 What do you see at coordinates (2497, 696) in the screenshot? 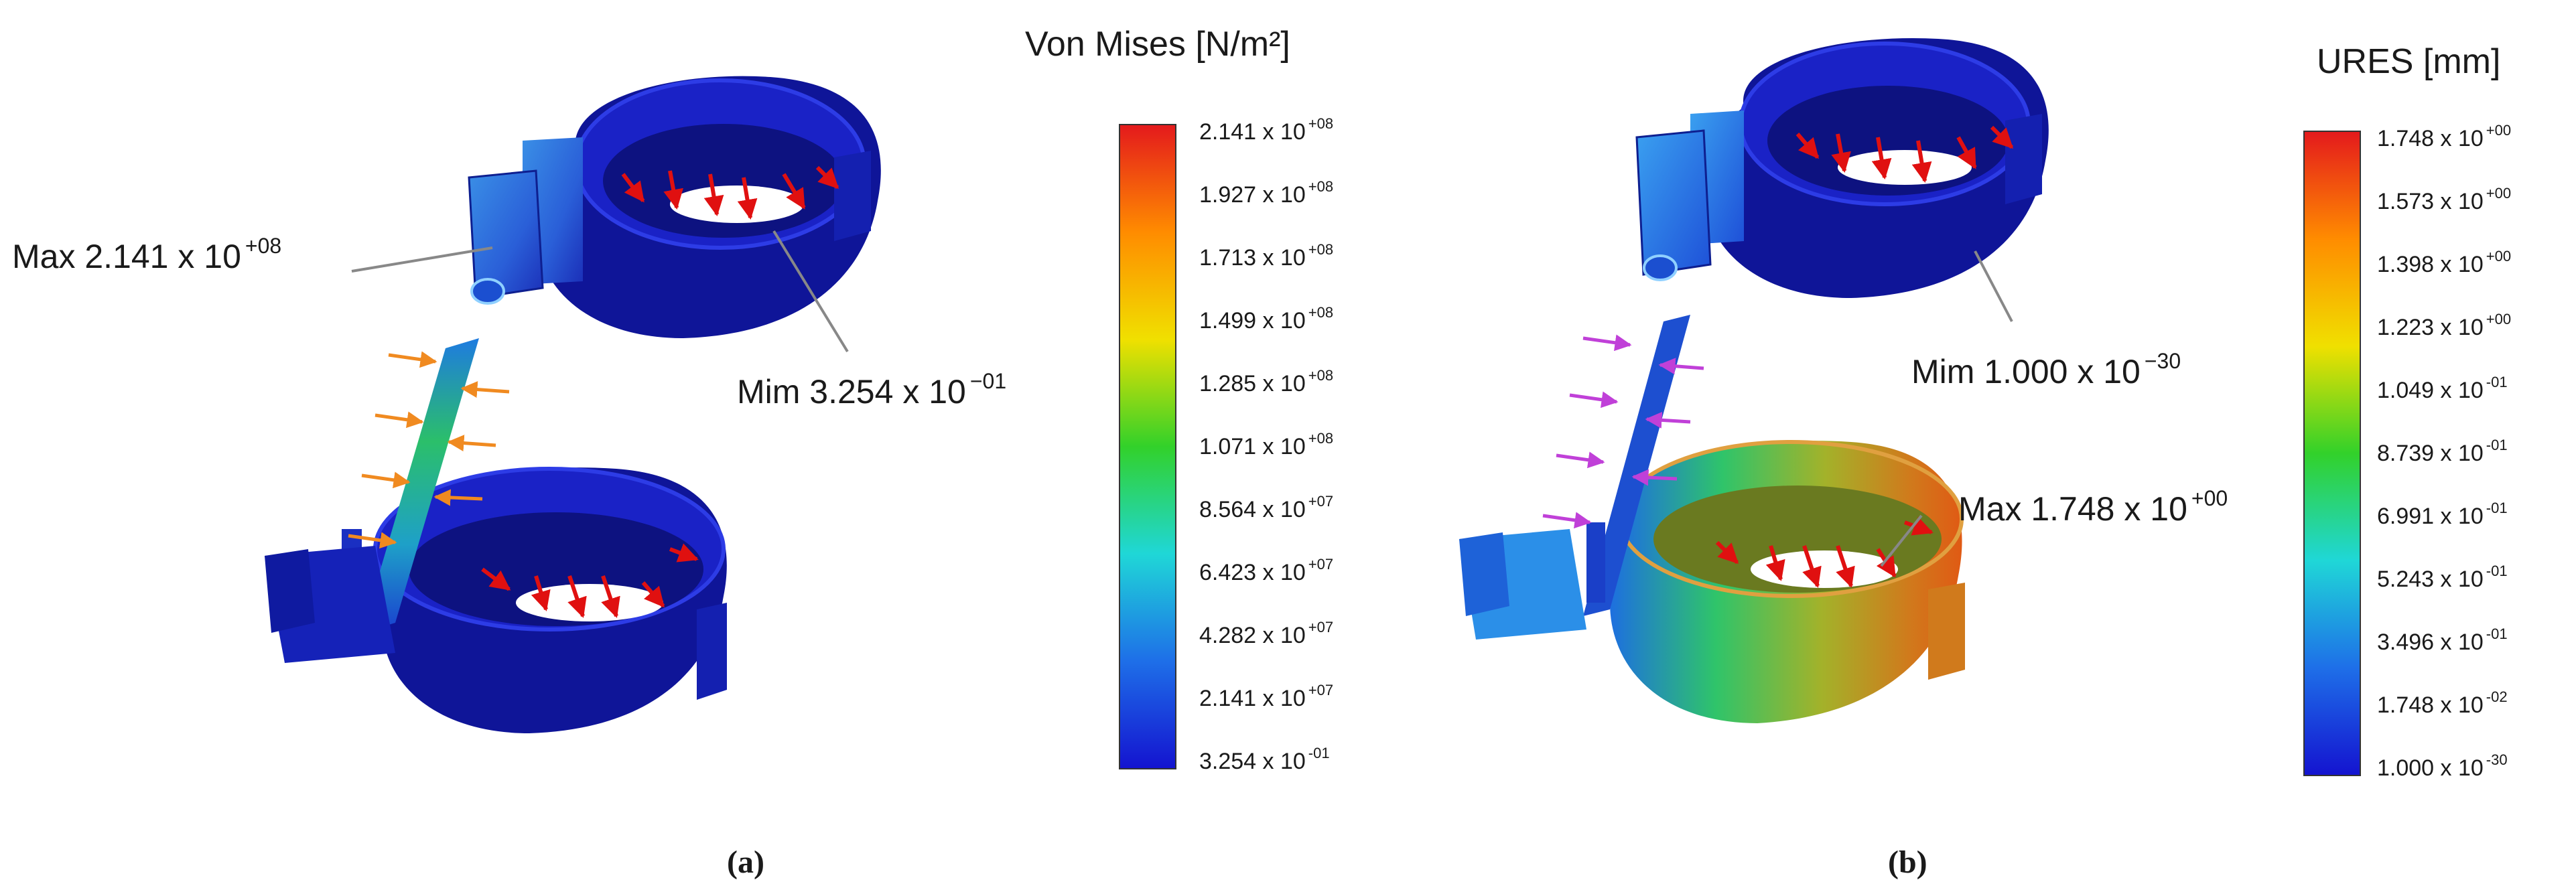
I see `tick-exponent: -02` at bounding box center [2497, 696].